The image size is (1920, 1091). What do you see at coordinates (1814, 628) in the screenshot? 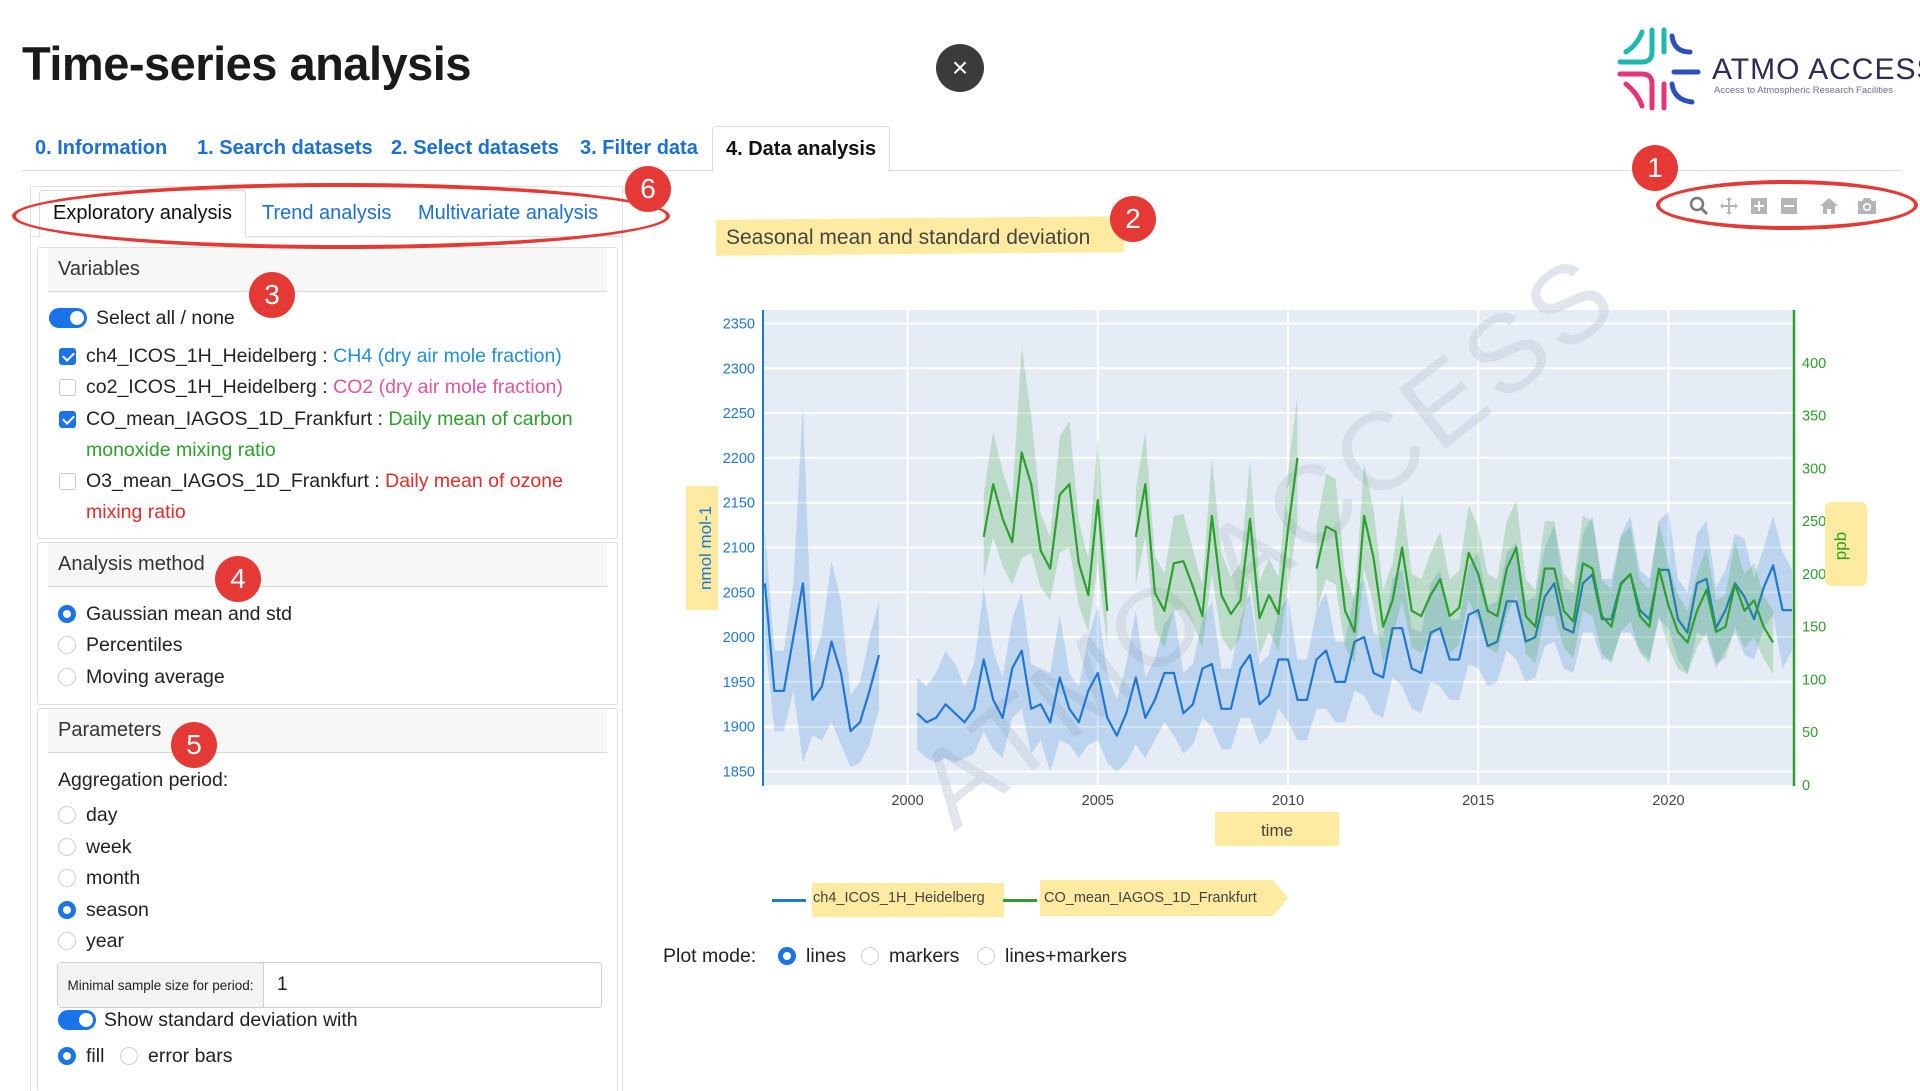
I see `y2-tick-label: 150` at bounding box center [1814, 628].